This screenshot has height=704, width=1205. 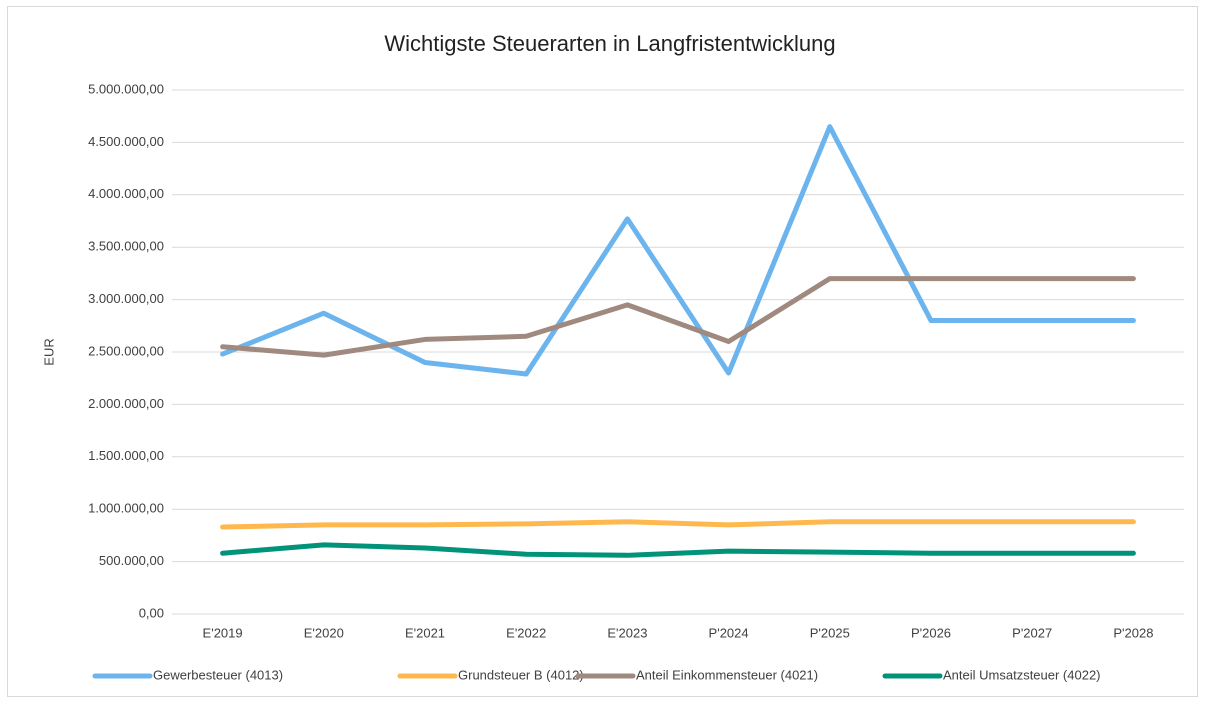 I want to click on y-tick-label: 2.500.000,00, so click(x=126, y=350).